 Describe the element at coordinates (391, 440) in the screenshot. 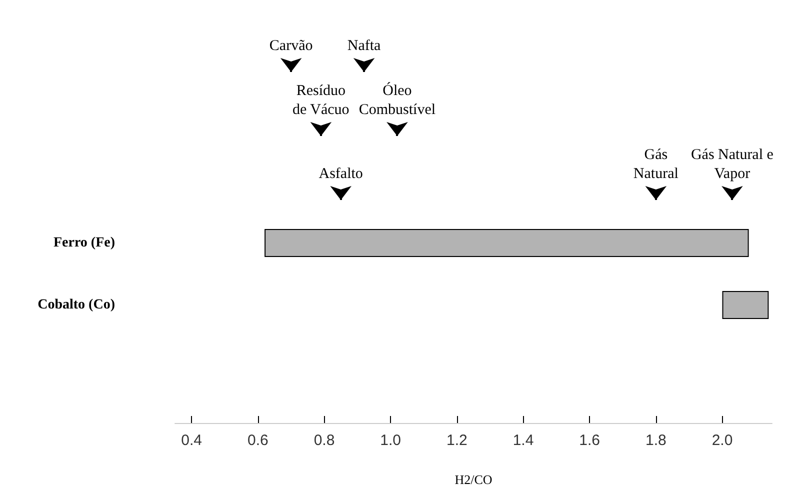

I see `x-tick-label: 1.0` at that location.